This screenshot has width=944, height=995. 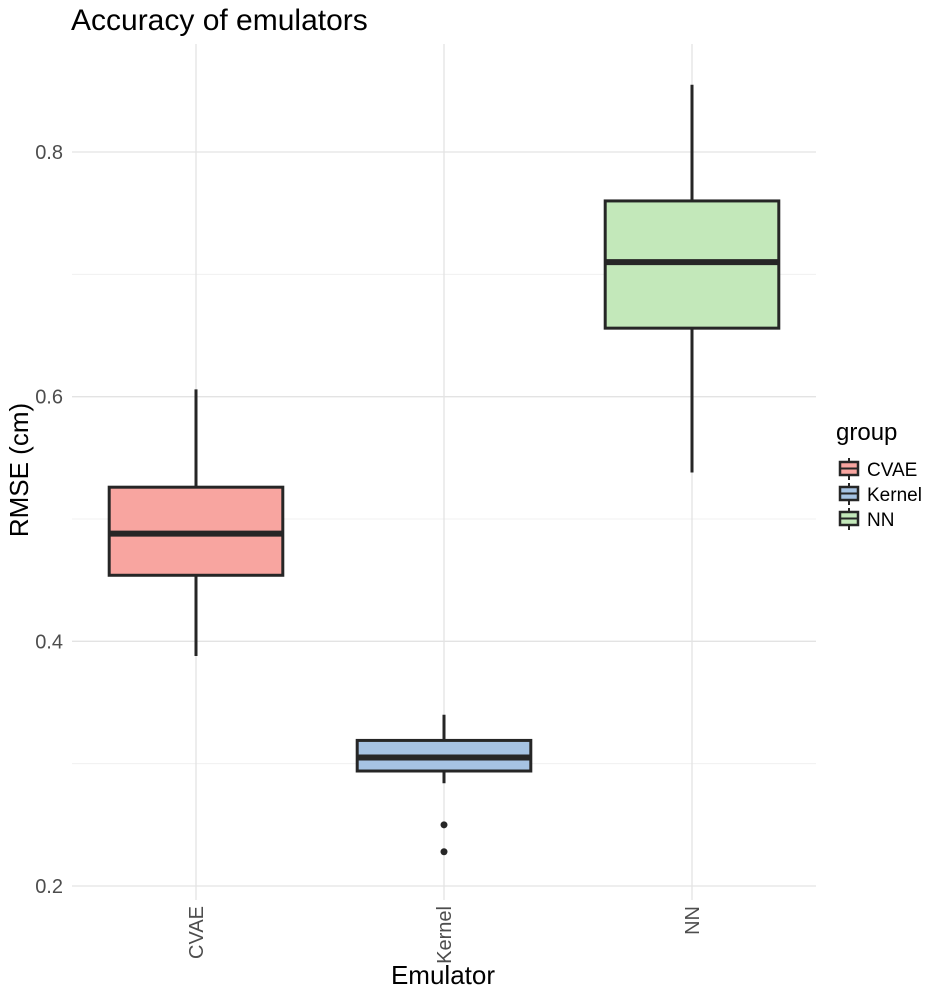 I want to click on y-tick-label: 0.8, so click(x=49, y=153).